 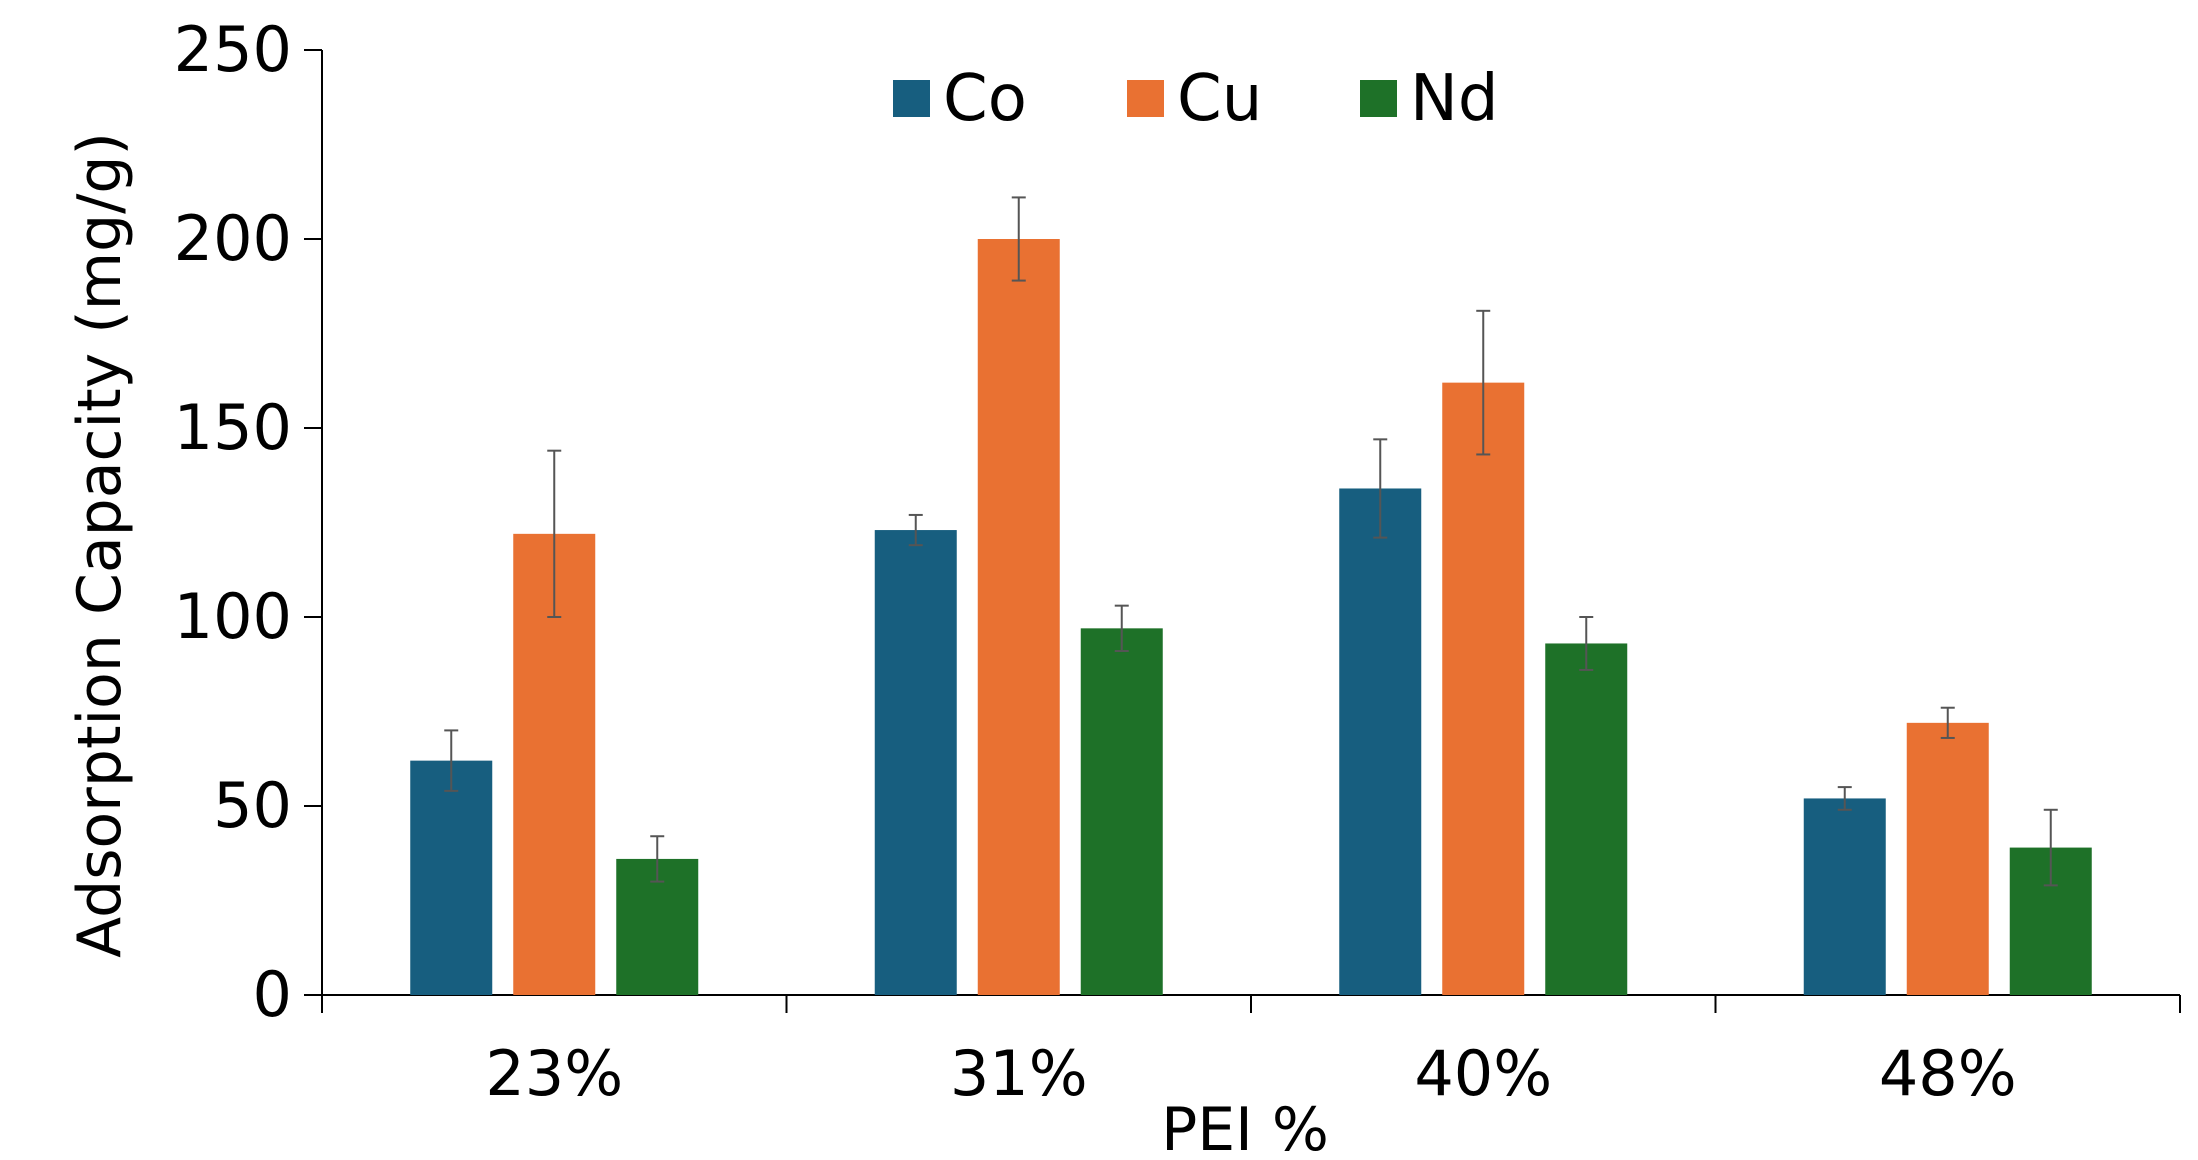 What do you see at coordinates (1454, 99) in the screenshot?
I see `legend-label: Nd` at bounding box center [1454, 99].